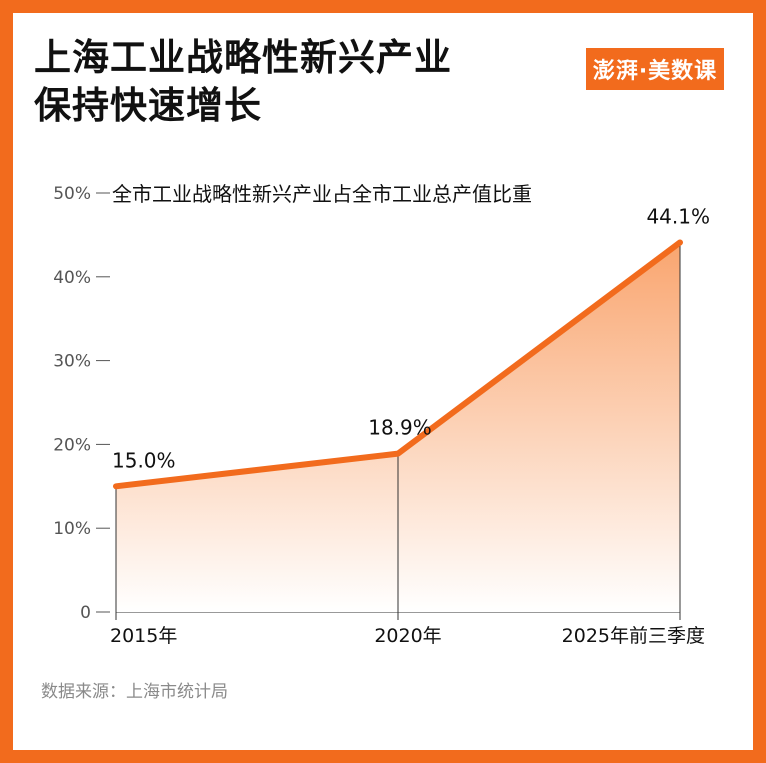 This screenshot has height=763, width=766. Describe the element at coordinates (72, 362) in the screenshot. I see `y-tick-label: 30%` at that location.